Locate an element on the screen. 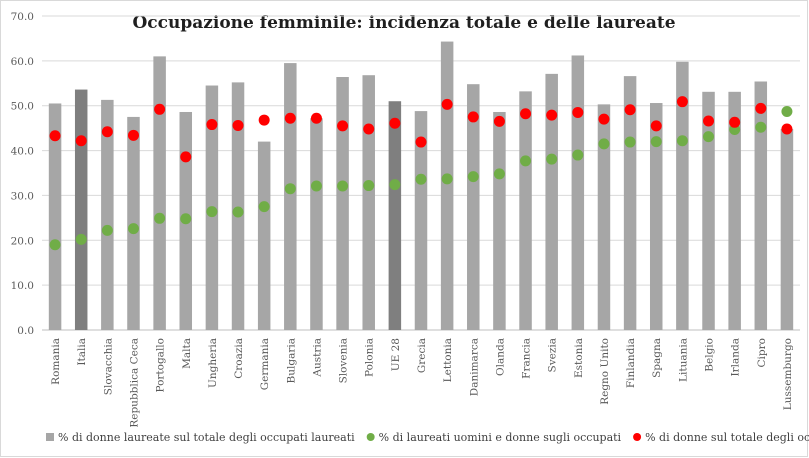 The height and width of the screenshot is (458, 809). legend-label: % di donne sul totale degli occupati is located at coordinates (727, 437).